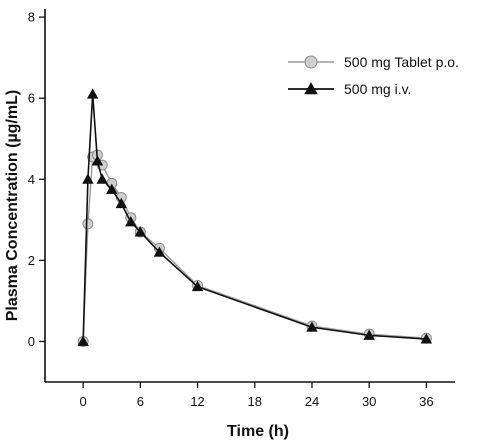  Describe the element at coordinates (426, 401) in the screenshot. I see `x-tick-label: 36` at that location.